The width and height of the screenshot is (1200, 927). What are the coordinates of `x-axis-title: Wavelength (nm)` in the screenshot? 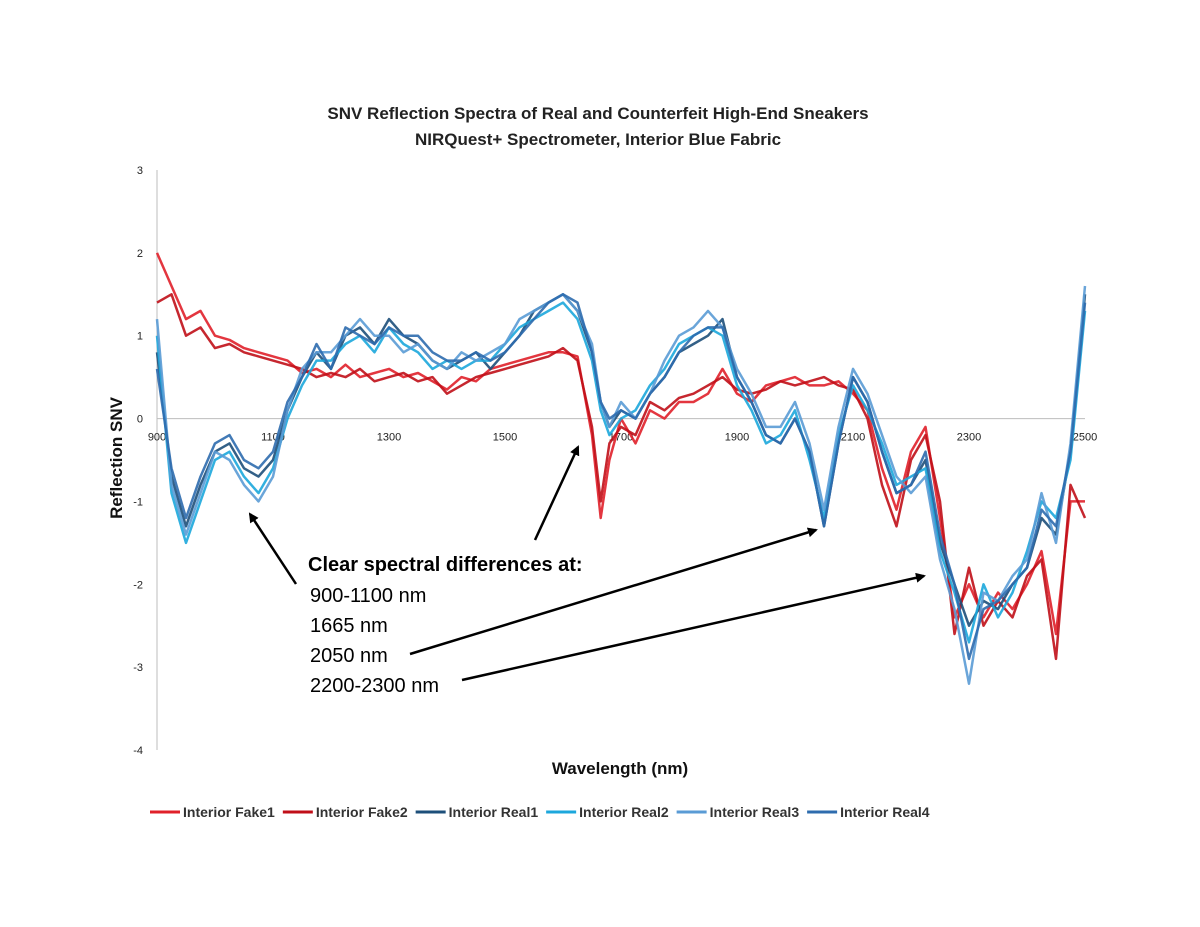 It's located at (620, 768).